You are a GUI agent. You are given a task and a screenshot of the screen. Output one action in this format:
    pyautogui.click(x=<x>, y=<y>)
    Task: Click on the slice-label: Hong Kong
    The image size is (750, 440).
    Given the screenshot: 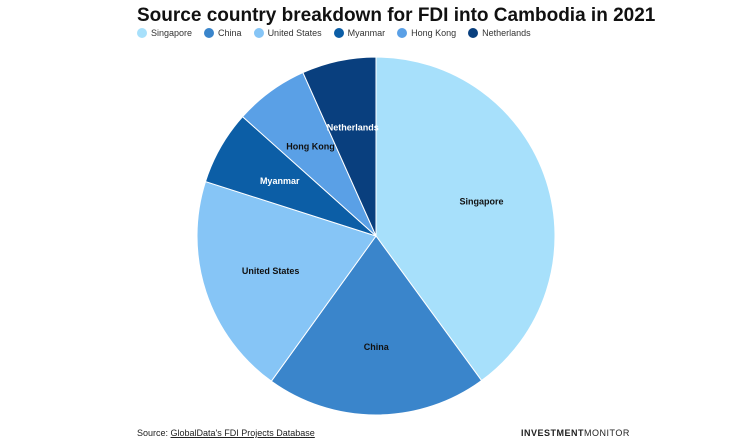 What is the action you would take?
    pyautogui.click(x=310, y=146)
    